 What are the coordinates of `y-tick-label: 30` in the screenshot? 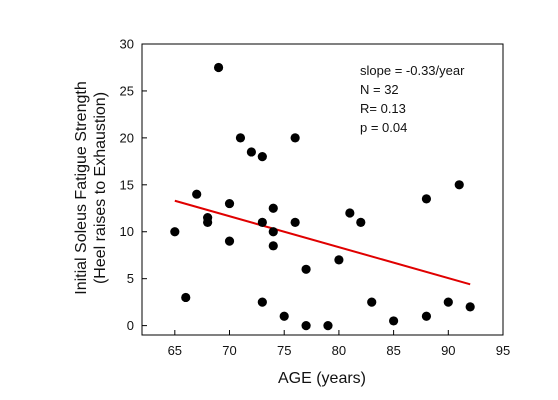 It's located at (127, 44).